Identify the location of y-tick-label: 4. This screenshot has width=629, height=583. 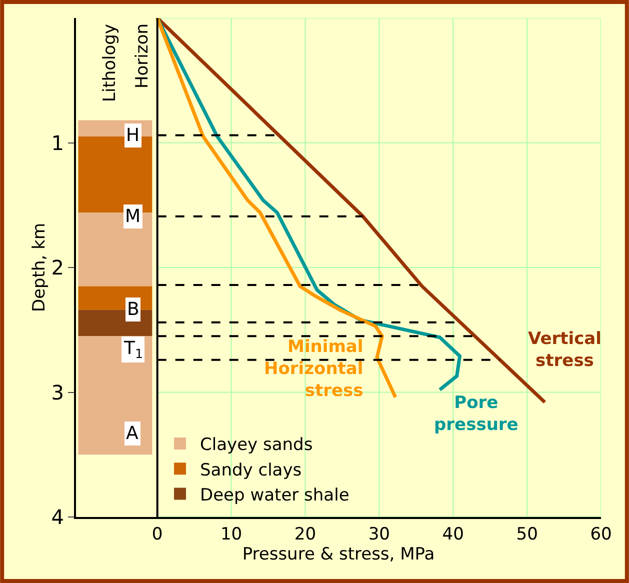
(57, 517).